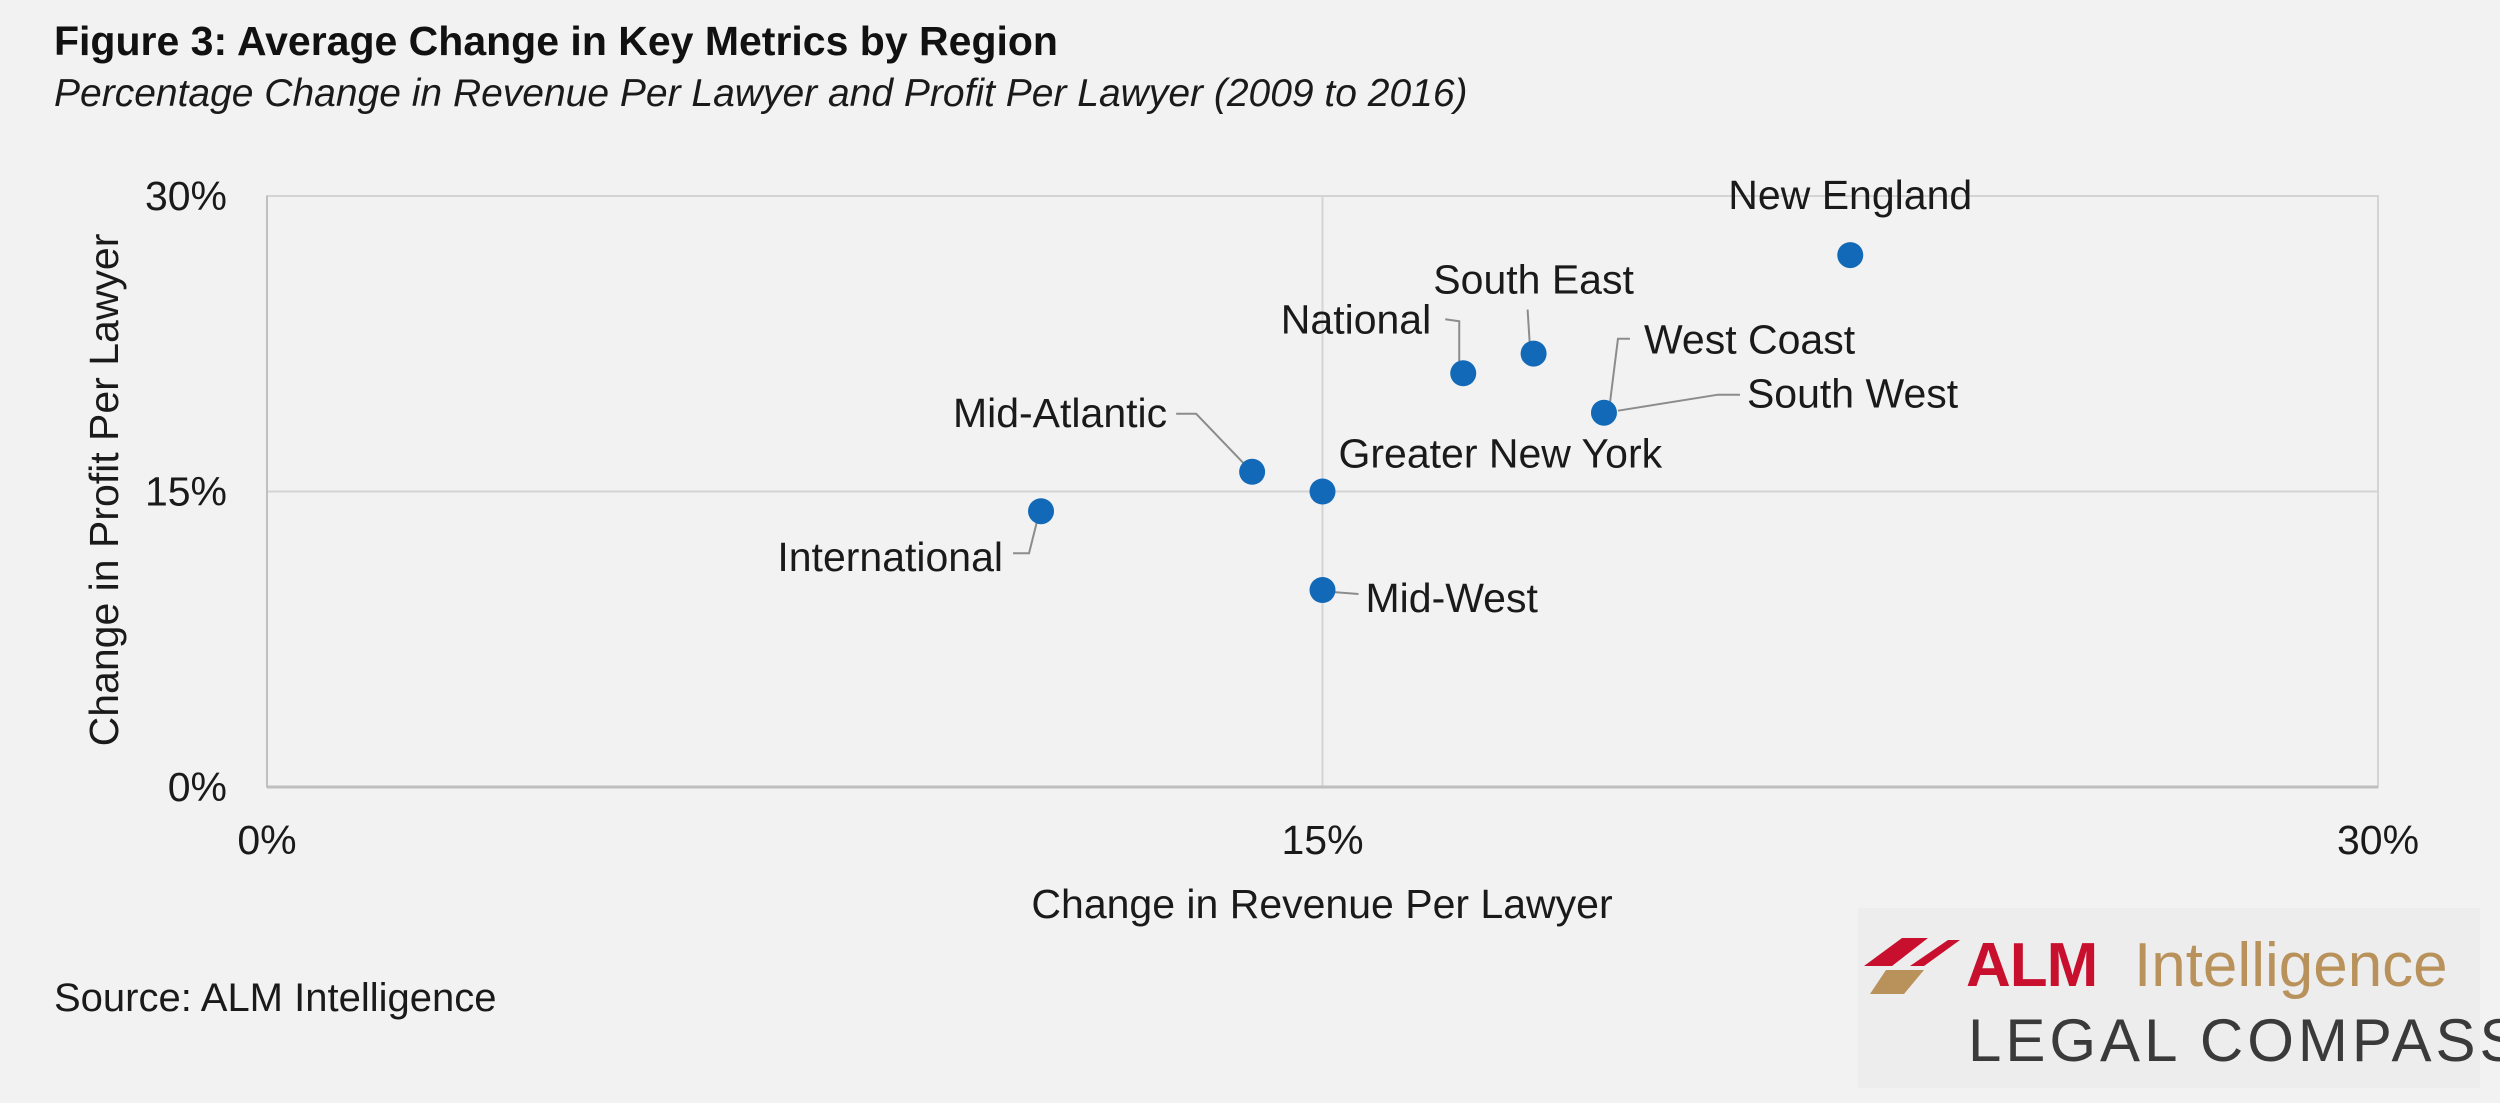 Image resolution: width=2500 pixels, height=1103 pixels. Describe the element at coordinates (104, 490) in the screenshot. I see `y-axis-label: Change in Profit Per Lawyer` at that location.